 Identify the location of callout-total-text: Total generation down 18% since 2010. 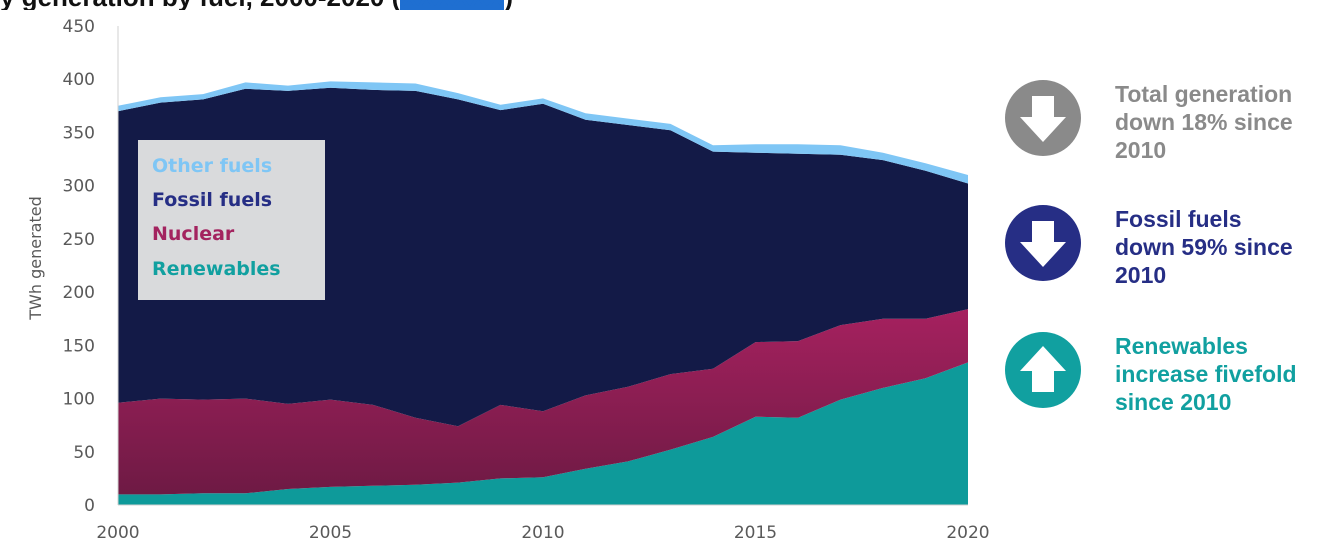
(1204, 122).